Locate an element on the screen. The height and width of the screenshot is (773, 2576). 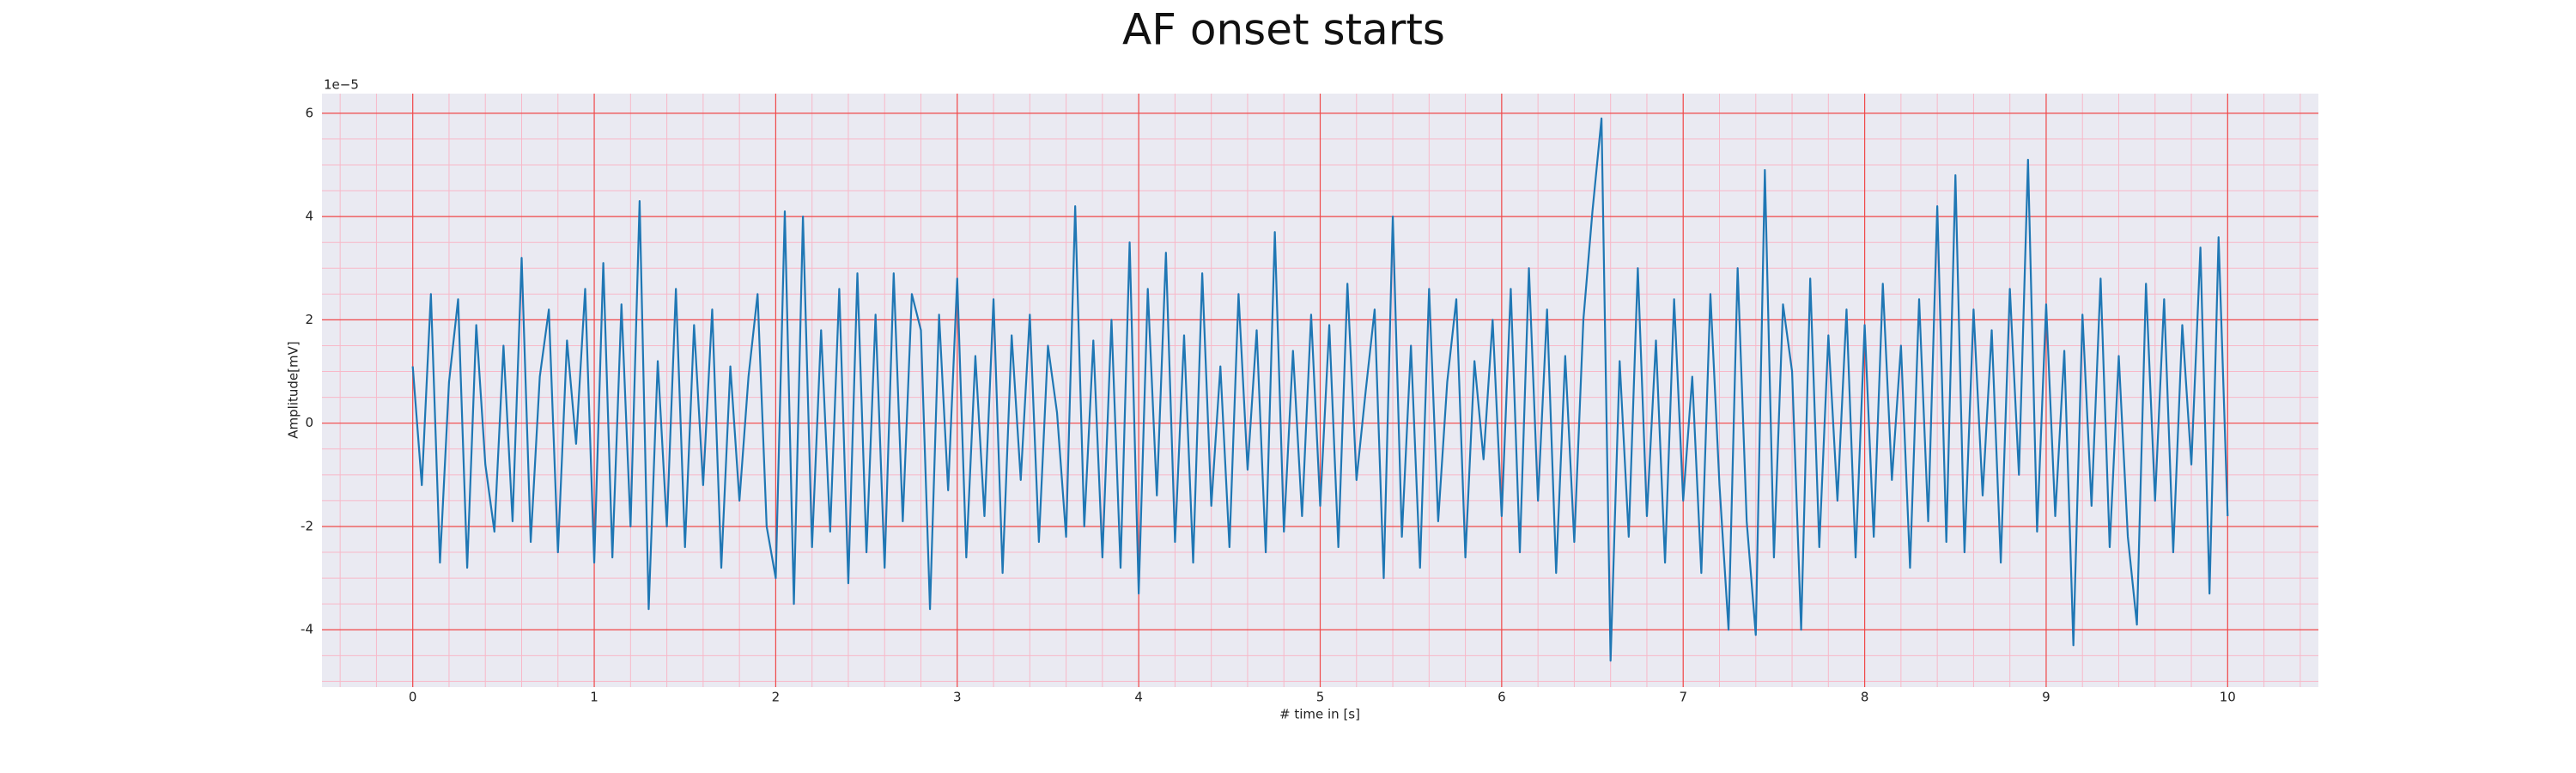
x-tick-label: 1 is located at coordinates (594, 697).